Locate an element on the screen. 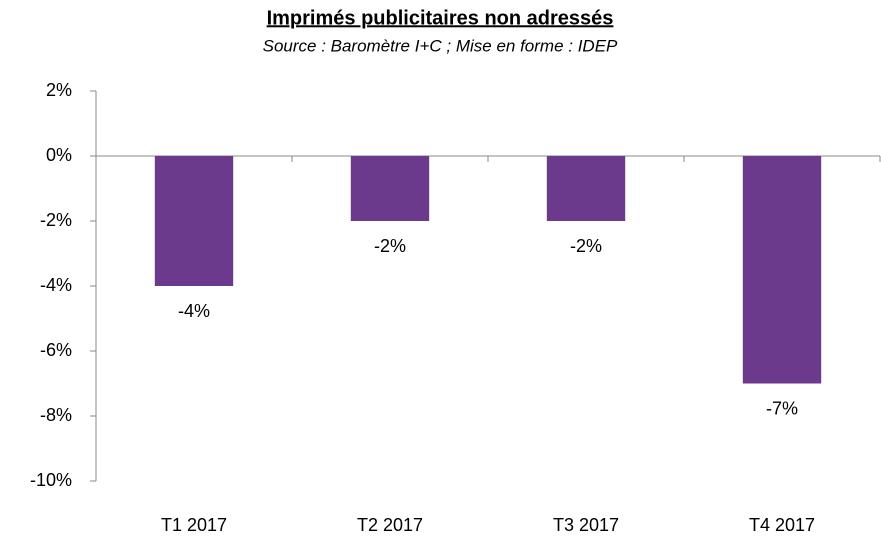 This screenshot has height=547, width=881. x-tick-label: T1 2017 is located at coordinates (194, 525).